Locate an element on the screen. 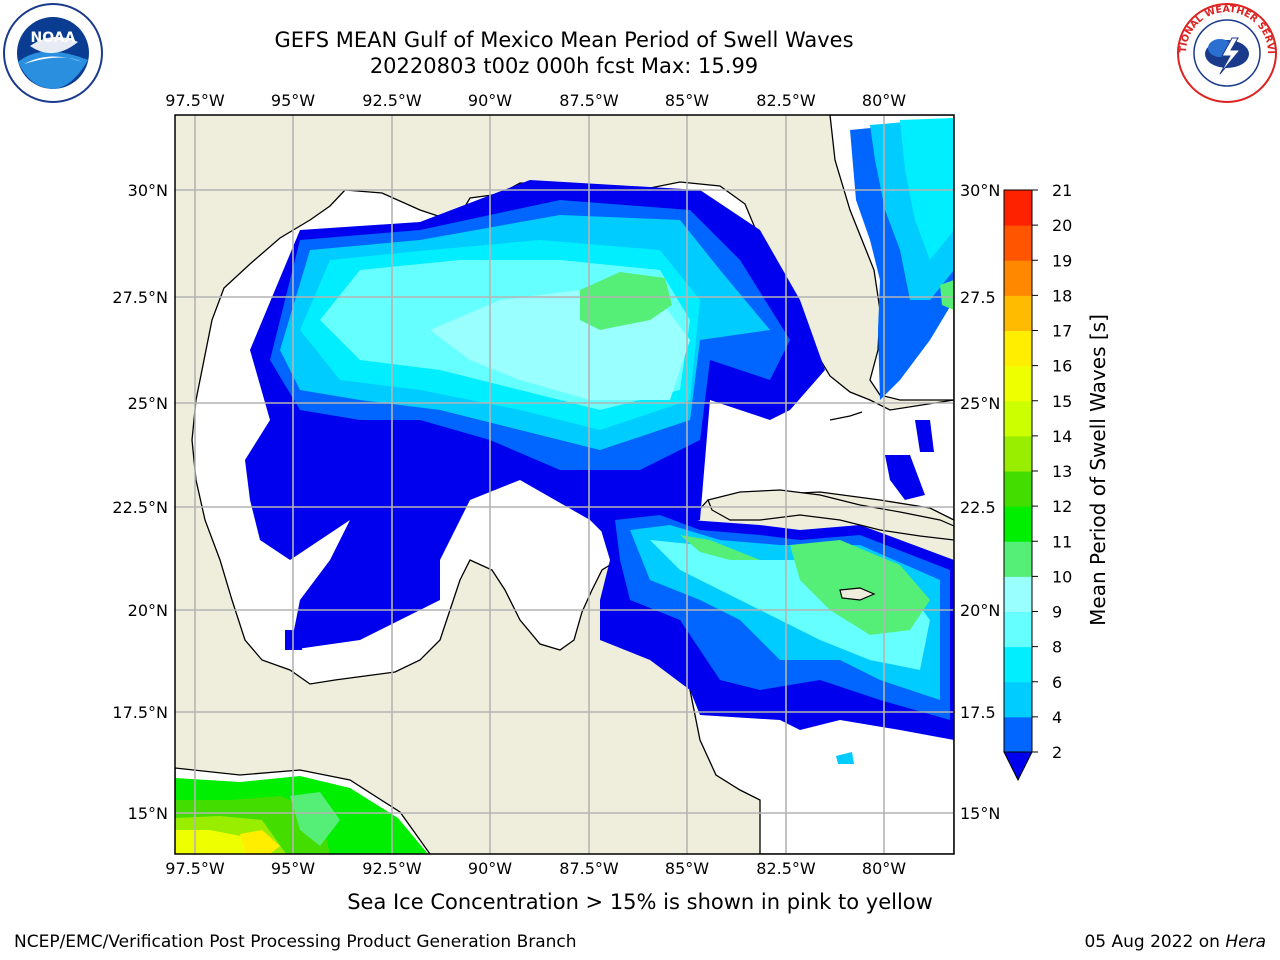 This screenshot has width=1280, height=960. colorbar-tick-label: 8 is located at coordinates (1057, 647).